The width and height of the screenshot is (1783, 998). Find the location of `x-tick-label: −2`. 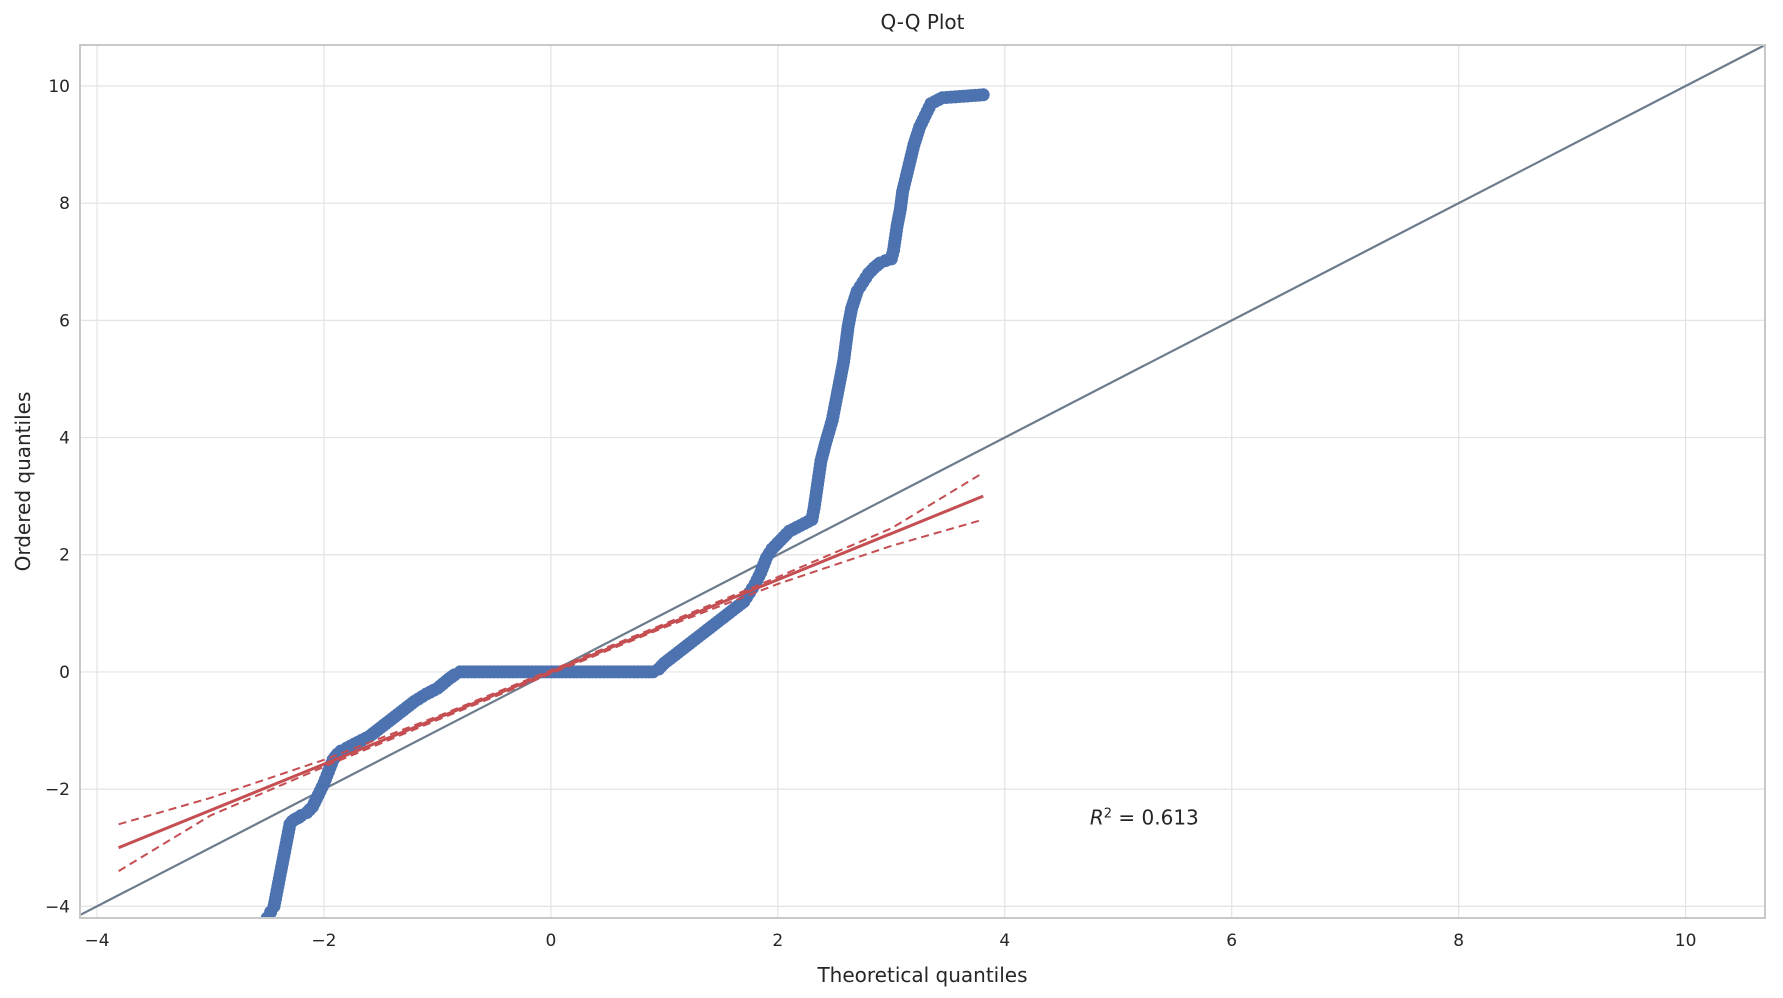

x-tick-label: −2 is located at coordinates (323, 941).